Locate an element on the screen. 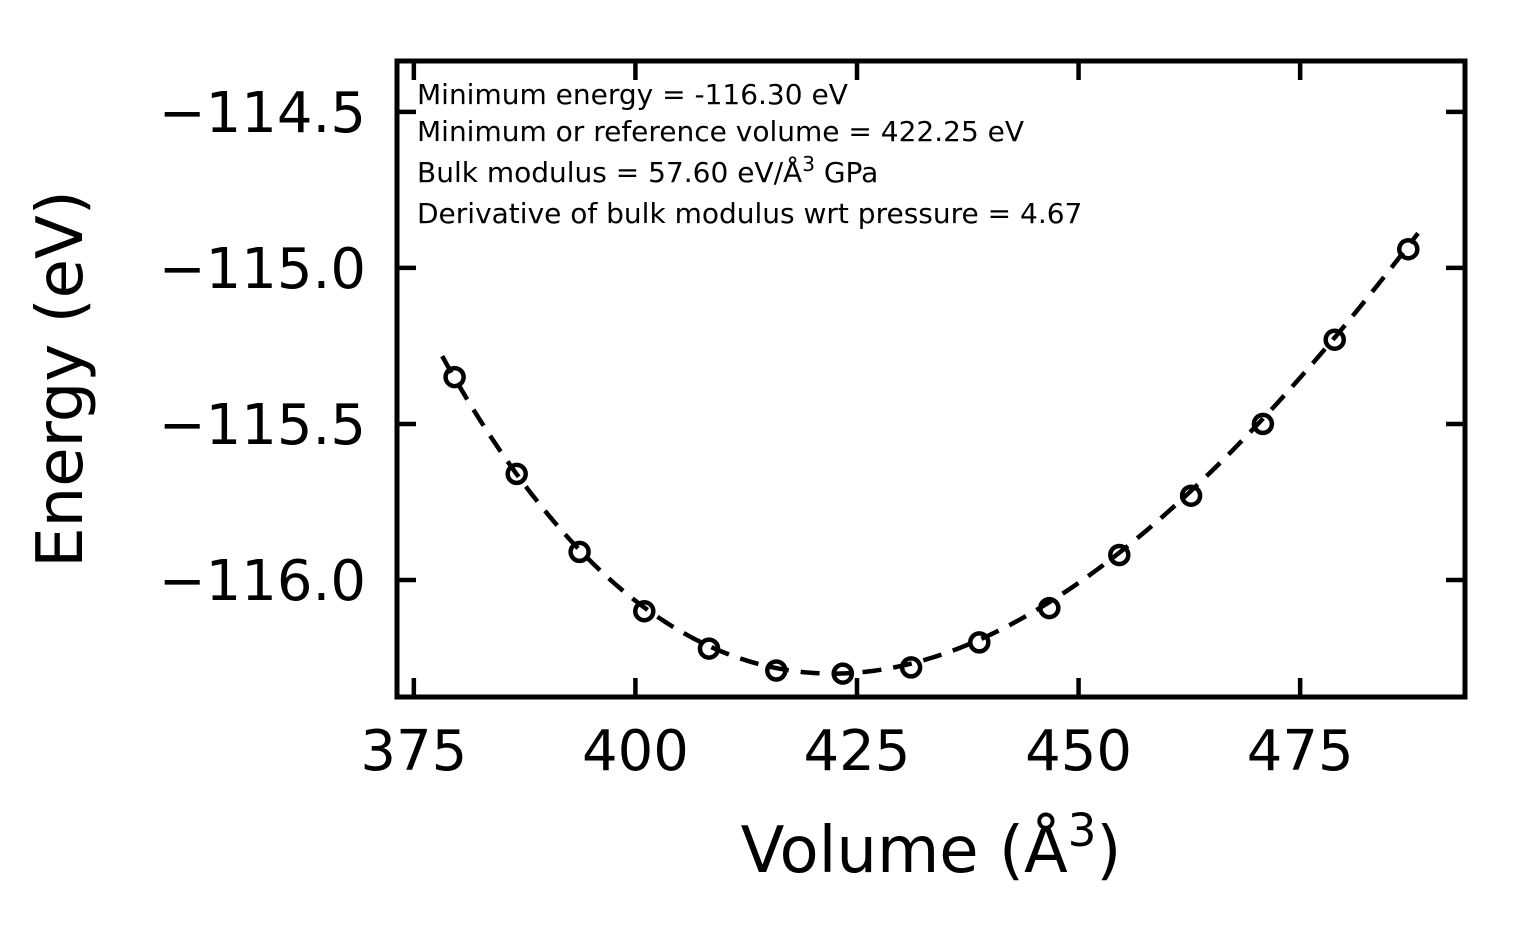  x-tick-label: 425 is located at coordinates (857, 751).